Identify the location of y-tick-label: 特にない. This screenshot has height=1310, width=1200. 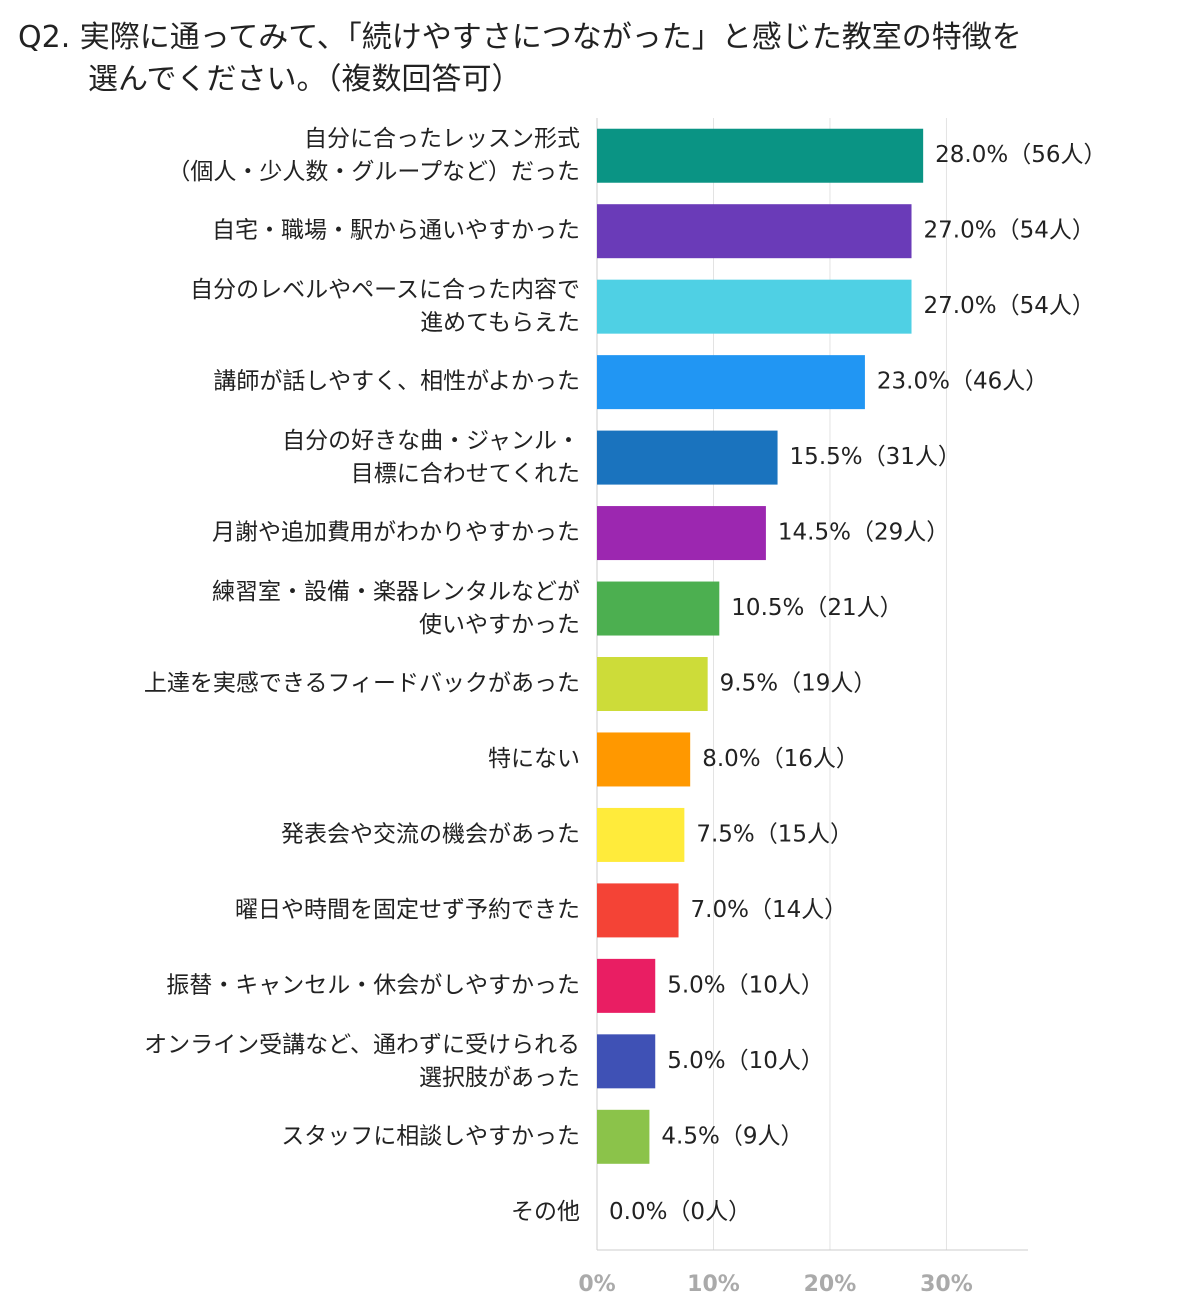
(534, 759).